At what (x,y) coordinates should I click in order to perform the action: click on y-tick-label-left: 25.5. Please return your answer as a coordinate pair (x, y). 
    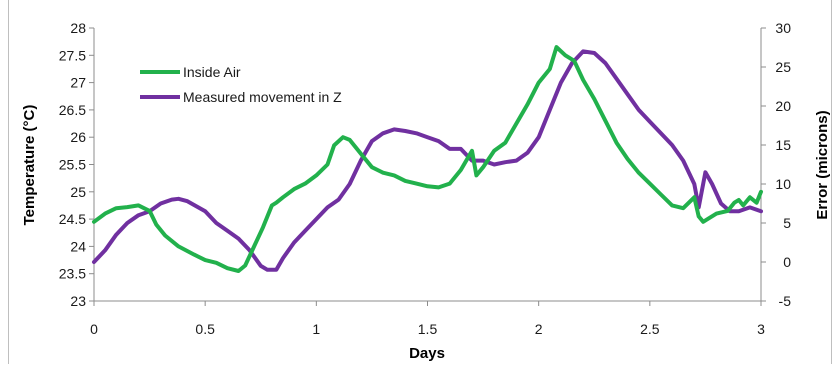
    Looking at the image, I should click on (72, 165).